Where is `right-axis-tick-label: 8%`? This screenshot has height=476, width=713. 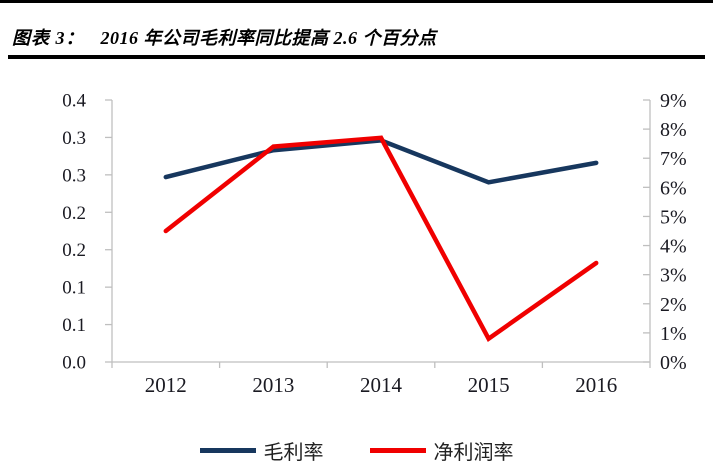 right-axis-tick-label: 8% is located at coordinates (673, 130).